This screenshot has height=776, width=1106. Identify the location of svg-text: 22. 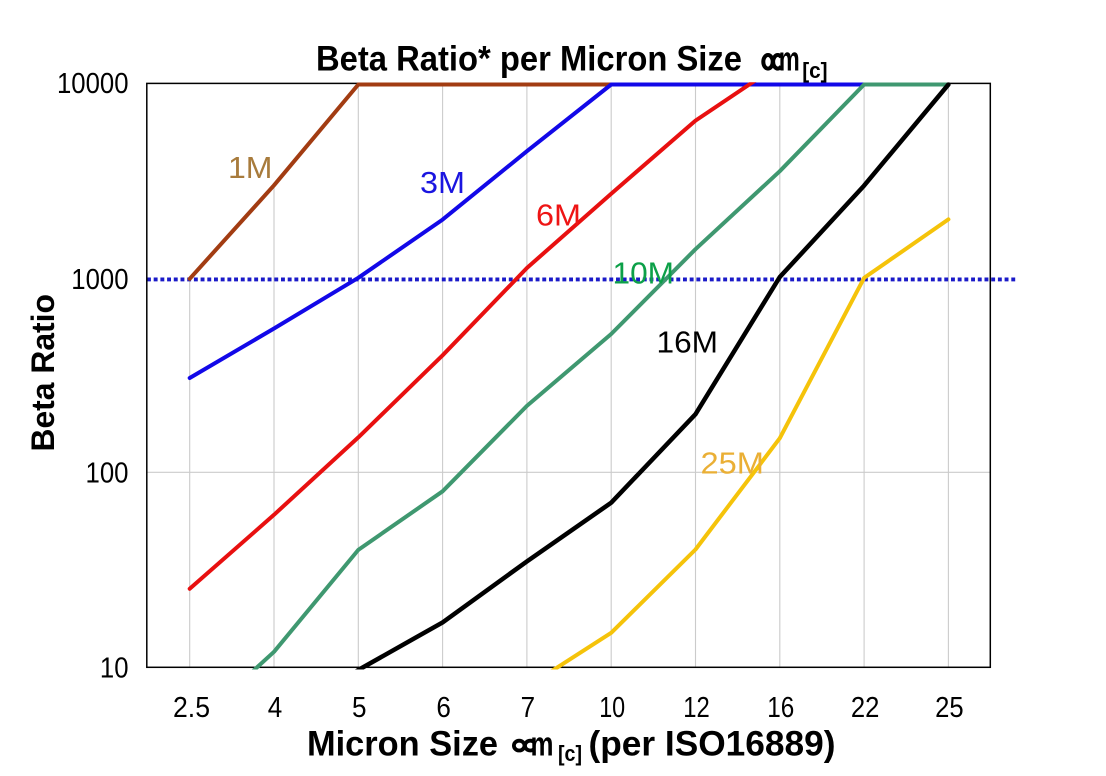
(865, 708).